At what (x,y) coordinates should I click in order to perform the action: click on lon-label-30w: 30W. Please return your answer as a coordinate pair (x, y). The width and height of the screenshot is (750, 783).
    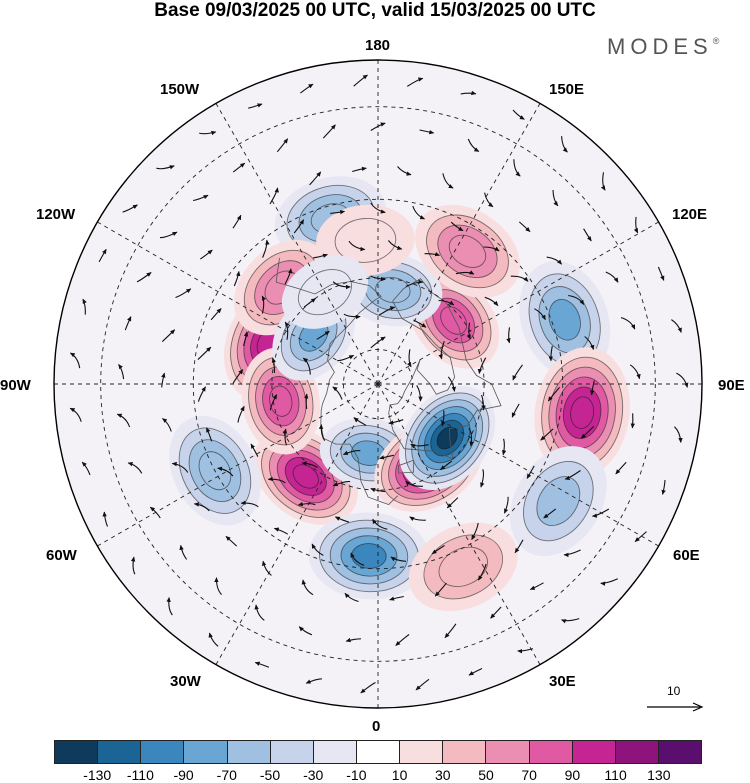
    Looking at the image, I should click on (185, 681).